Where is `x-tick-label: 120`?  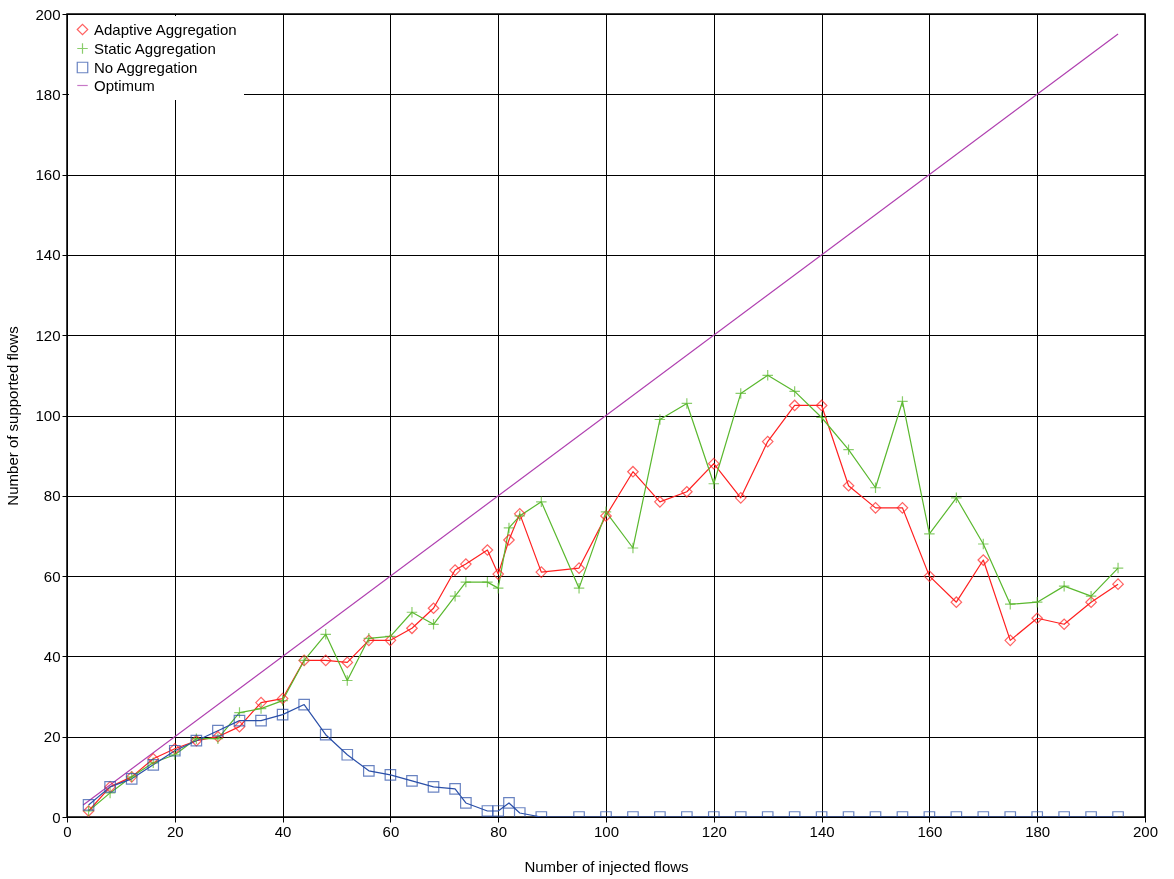
x-tick-label: 120 is located at coordinates (714, 831).